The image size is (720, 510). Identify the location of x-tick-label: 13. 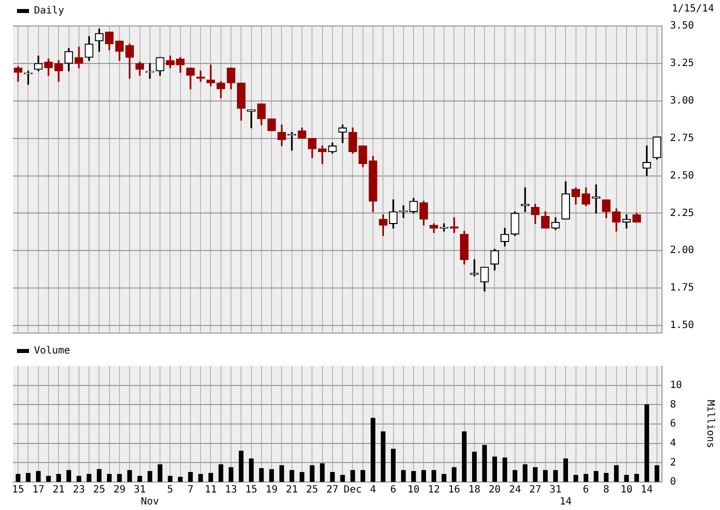
(231, 490).